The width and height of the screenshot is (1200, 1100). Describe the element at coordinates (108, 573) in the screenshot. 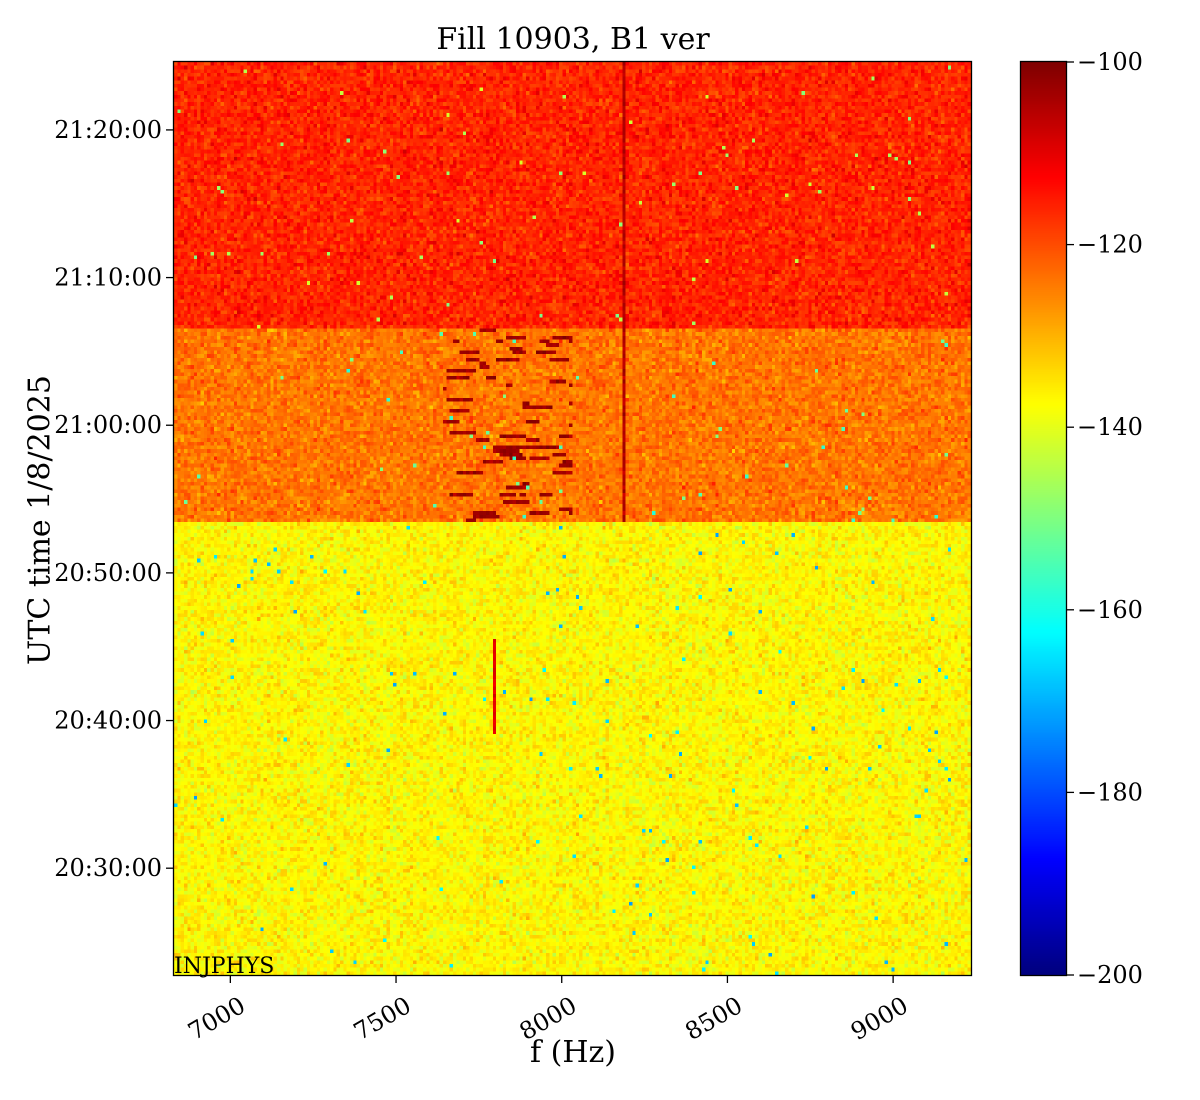

I see `y-tick-label: 20:50:00` at that location.